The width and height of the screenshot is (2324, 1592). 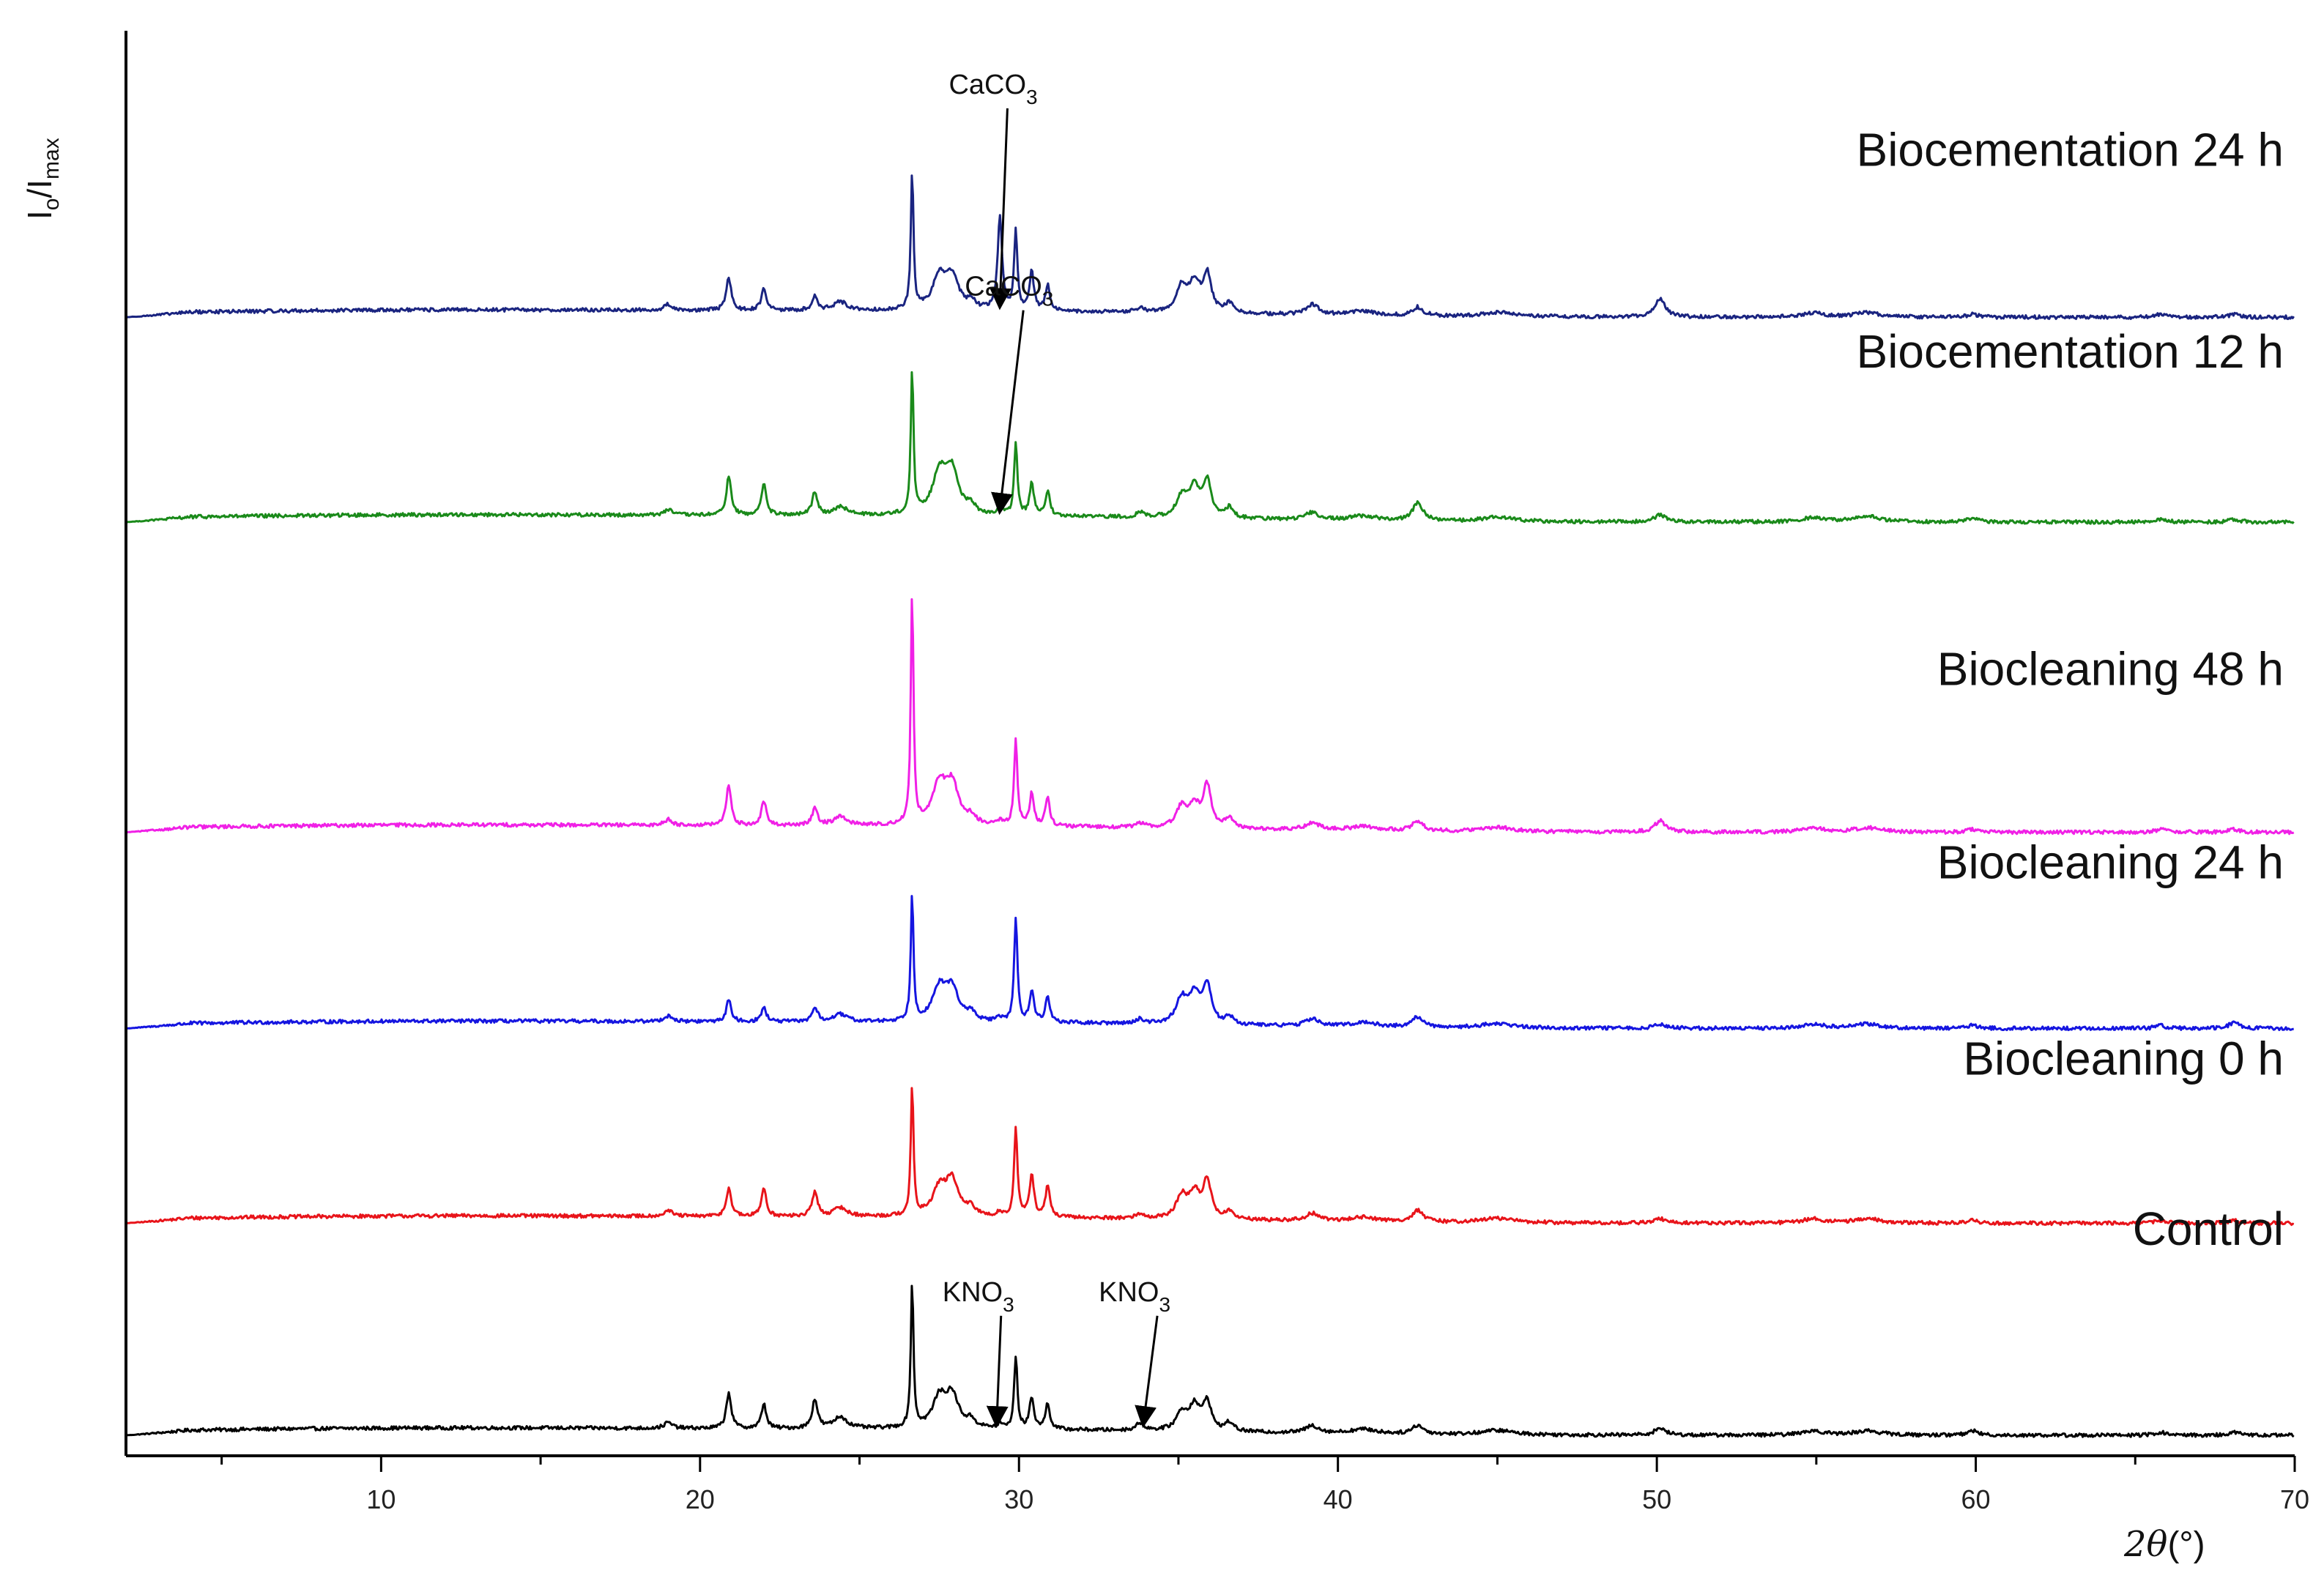 What do you see at coordinates (1264, 1485) in the screenshot?
I see `x-ticks: 10 20 30 40 50 60 70` at bounding box center [1264, 1485].